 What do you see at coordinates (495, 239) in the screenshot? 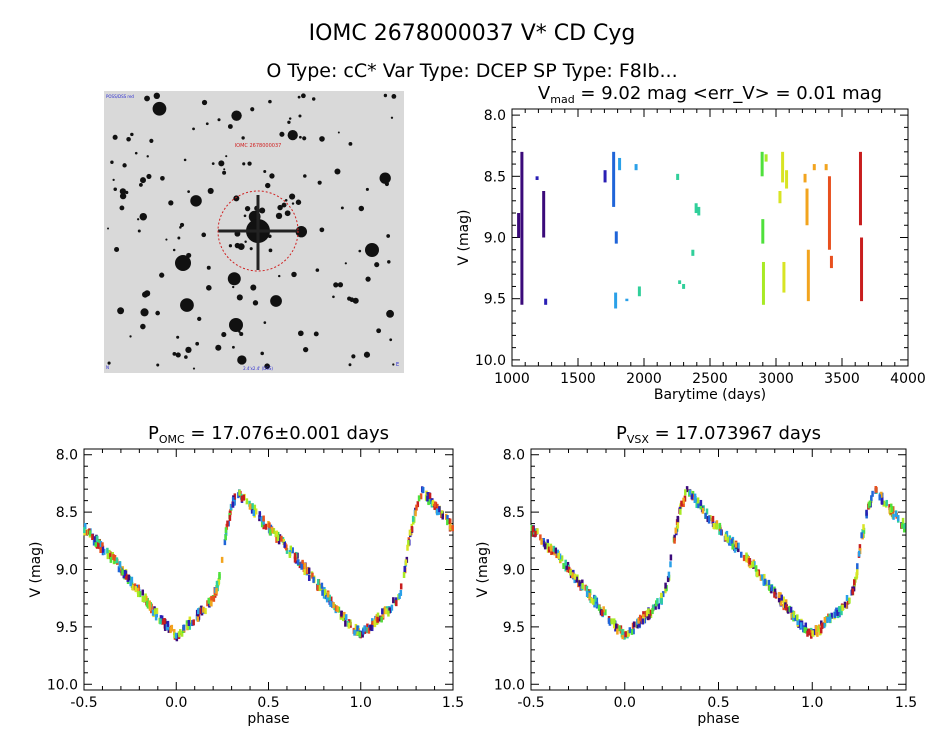
I see `y-tick-label: 9.0` at bounding box center [495, 239].